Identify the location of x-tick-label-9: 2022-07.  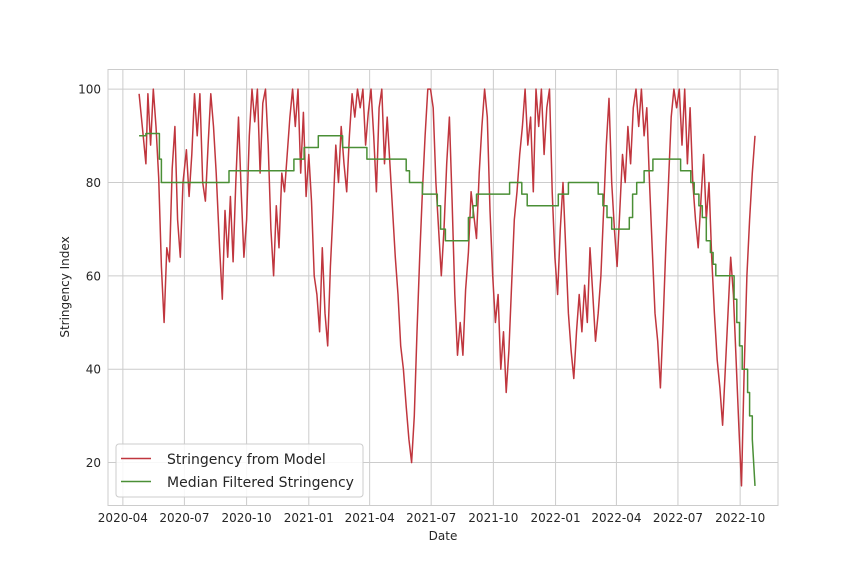
(678, 518).